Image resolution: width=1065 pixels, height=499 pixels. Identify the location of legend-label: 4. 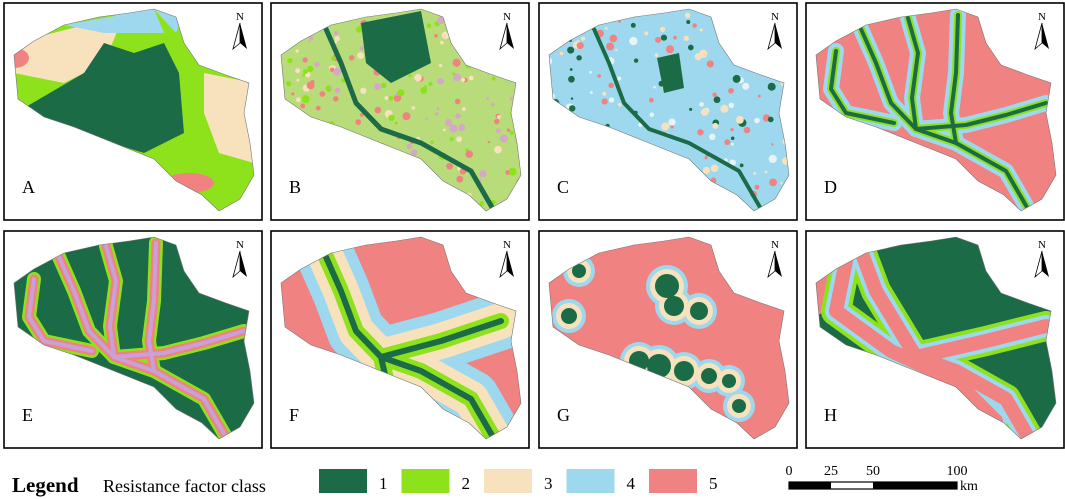
(631, 483).